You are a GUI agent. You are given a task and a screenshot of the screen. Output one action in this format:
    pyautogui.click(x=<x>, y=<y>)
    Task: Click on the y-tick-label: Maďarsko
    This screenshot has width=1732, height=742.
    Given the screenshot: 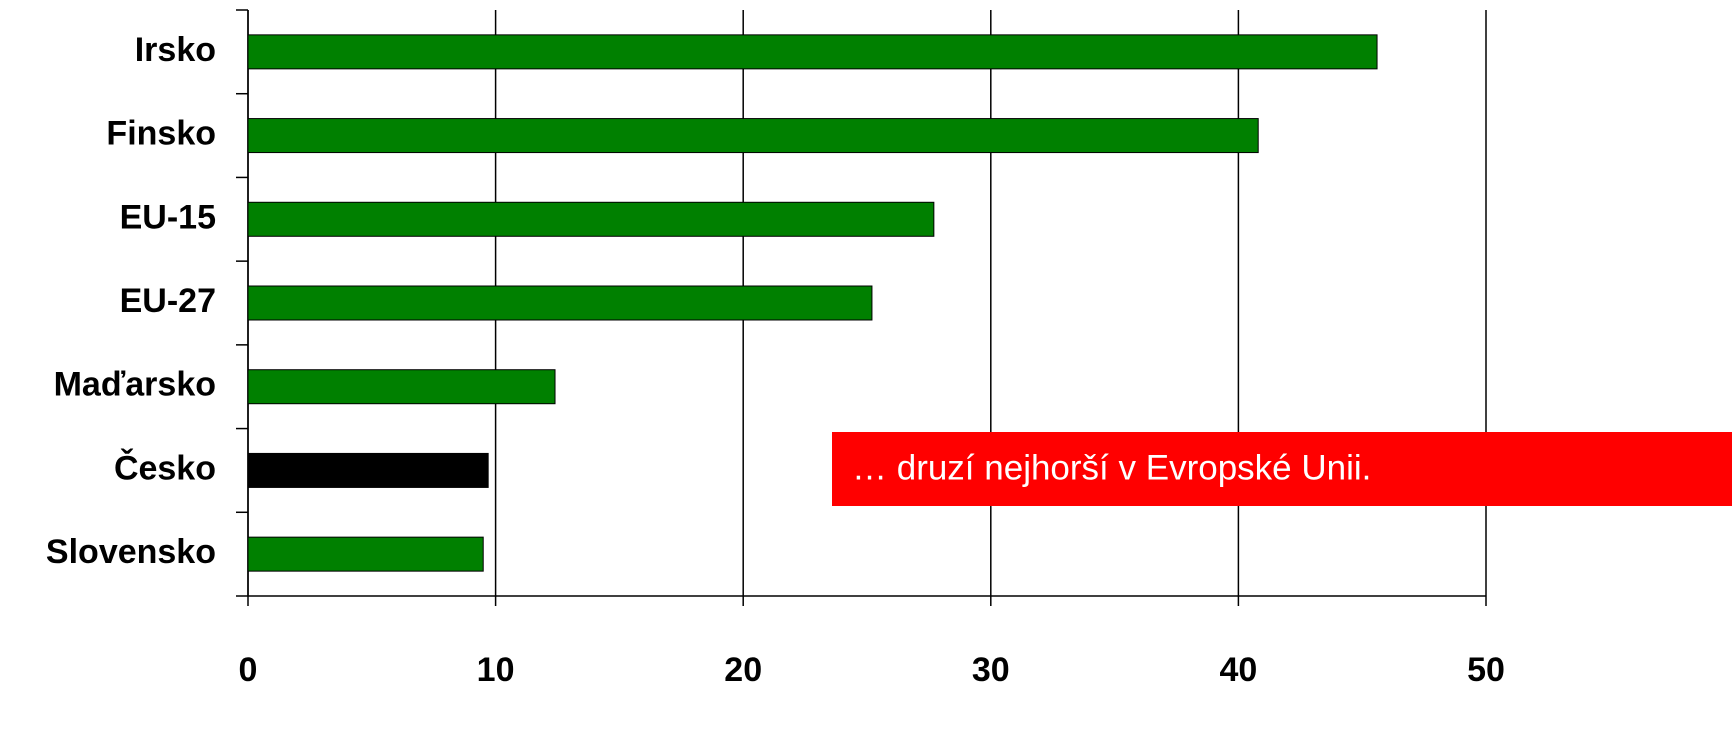 What is the action you would take?
    pyautogui.click(x=135, y=385)
    